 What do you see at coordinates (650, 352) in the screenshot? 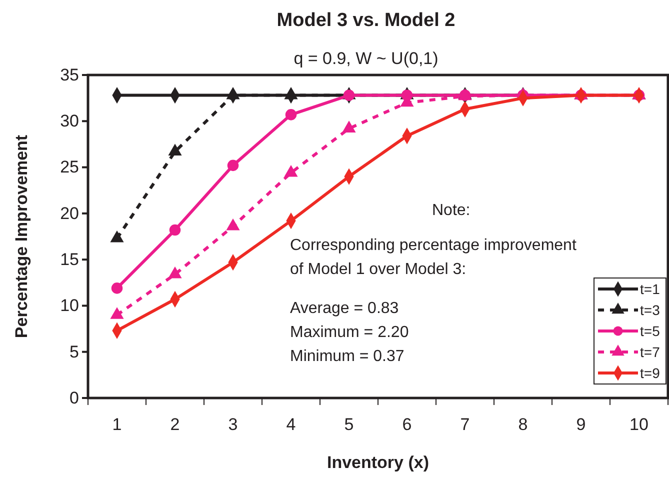
I see `legend-label: t=7` at bounding box center [650, 352].